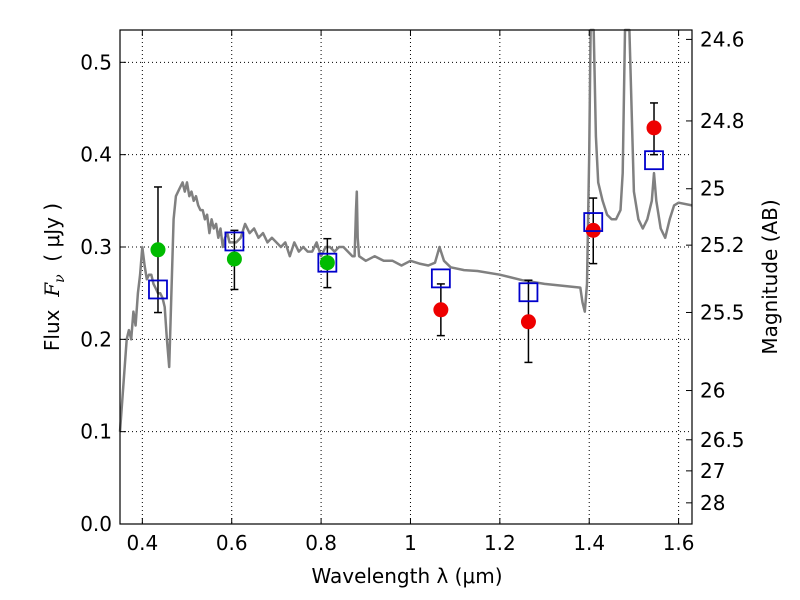 Image resolution: width=800 pixels, height=600 pixels. Describe the element at coordinates (722, 312) in the screenshot. I see `y2-tick-label: 25.5` at that location.